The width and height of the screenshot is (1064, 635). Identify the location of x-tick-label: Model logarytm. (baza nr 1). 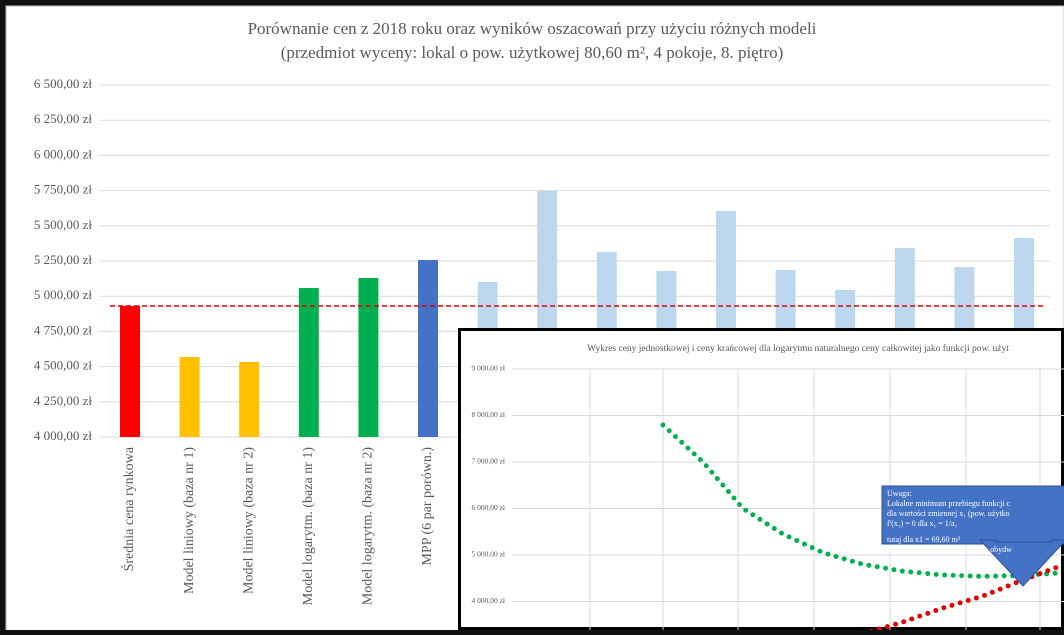
(308, 526).